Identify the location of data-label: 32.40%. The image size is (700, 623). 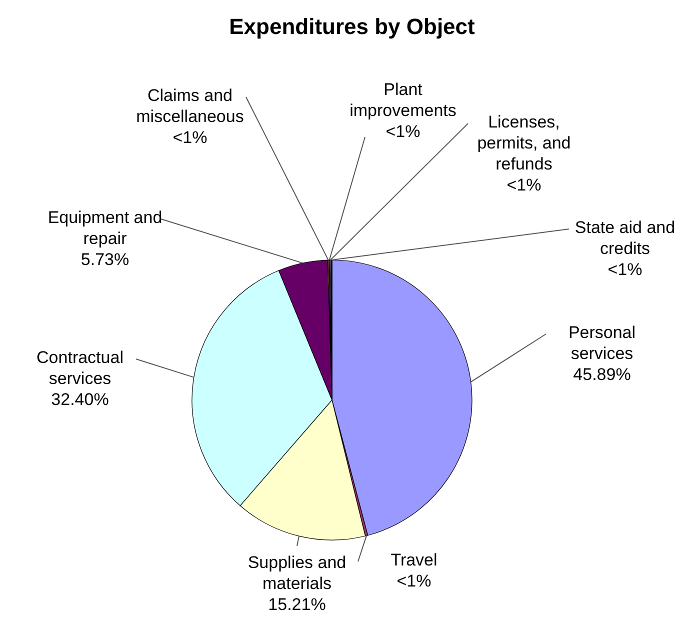
(80, 400).